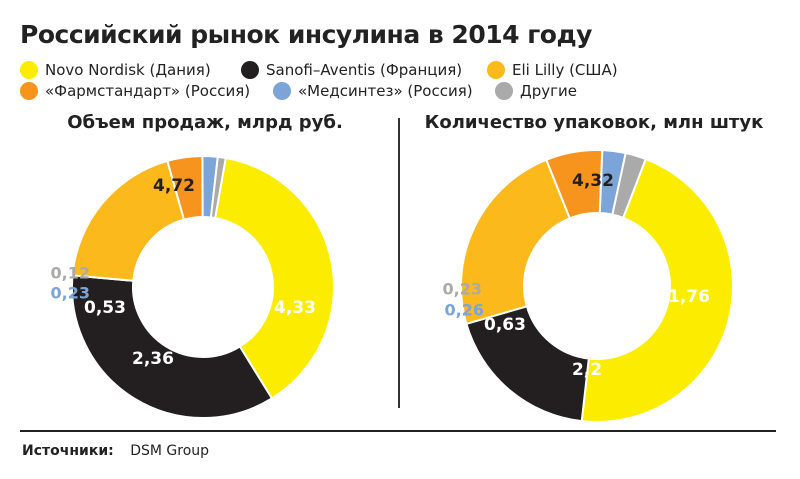 Image resolution: width=800 pixels, height=479 pixels. Describe the element at coordinates (505, 325) in the screenshot. I see `data-label-pharmstandard: 0,63` at that location.